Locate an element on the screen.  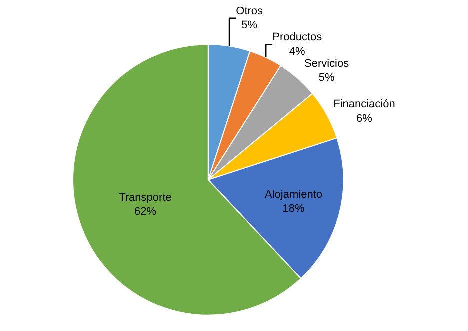
data-label: 4% is located at coordinates (297, 52).